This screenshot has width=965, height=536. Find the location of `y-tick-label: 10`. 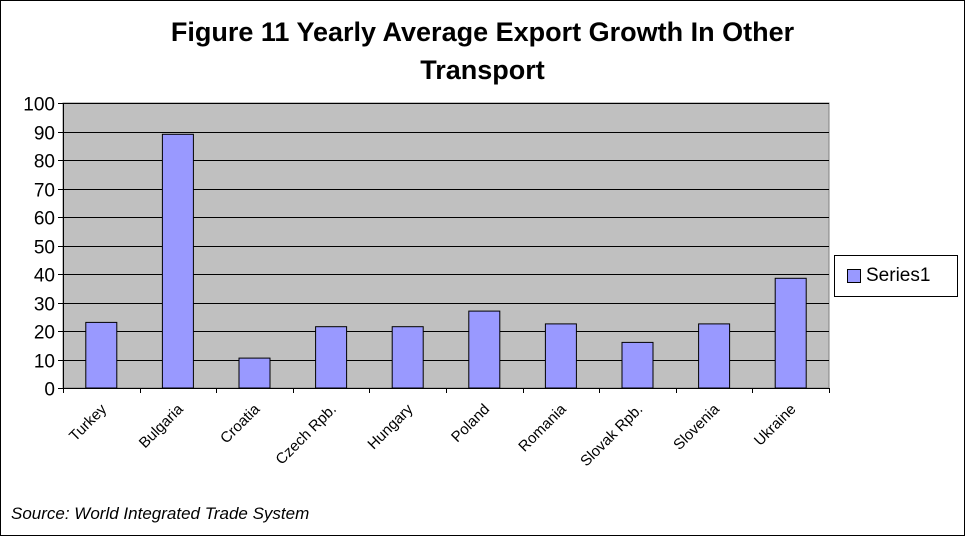

y-tick-label: 10 is located at coordinates (44, 362).